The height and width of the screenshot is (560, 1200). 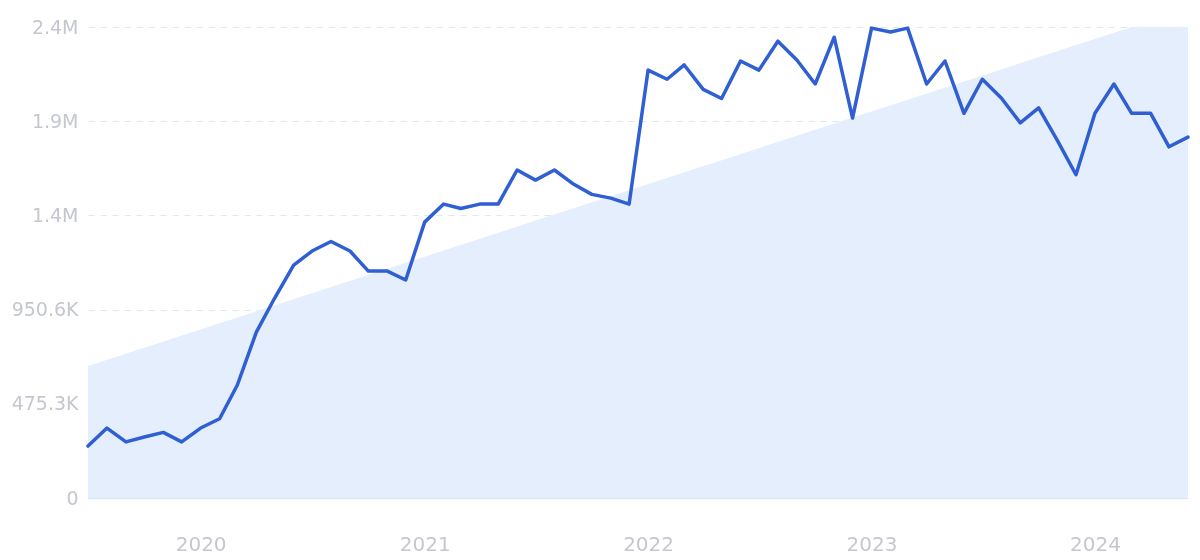 What do you see at coordinates (45, 309) in the screenshot?
I see `y-tick-label: 950.6K` at bounding box center [45, 309].